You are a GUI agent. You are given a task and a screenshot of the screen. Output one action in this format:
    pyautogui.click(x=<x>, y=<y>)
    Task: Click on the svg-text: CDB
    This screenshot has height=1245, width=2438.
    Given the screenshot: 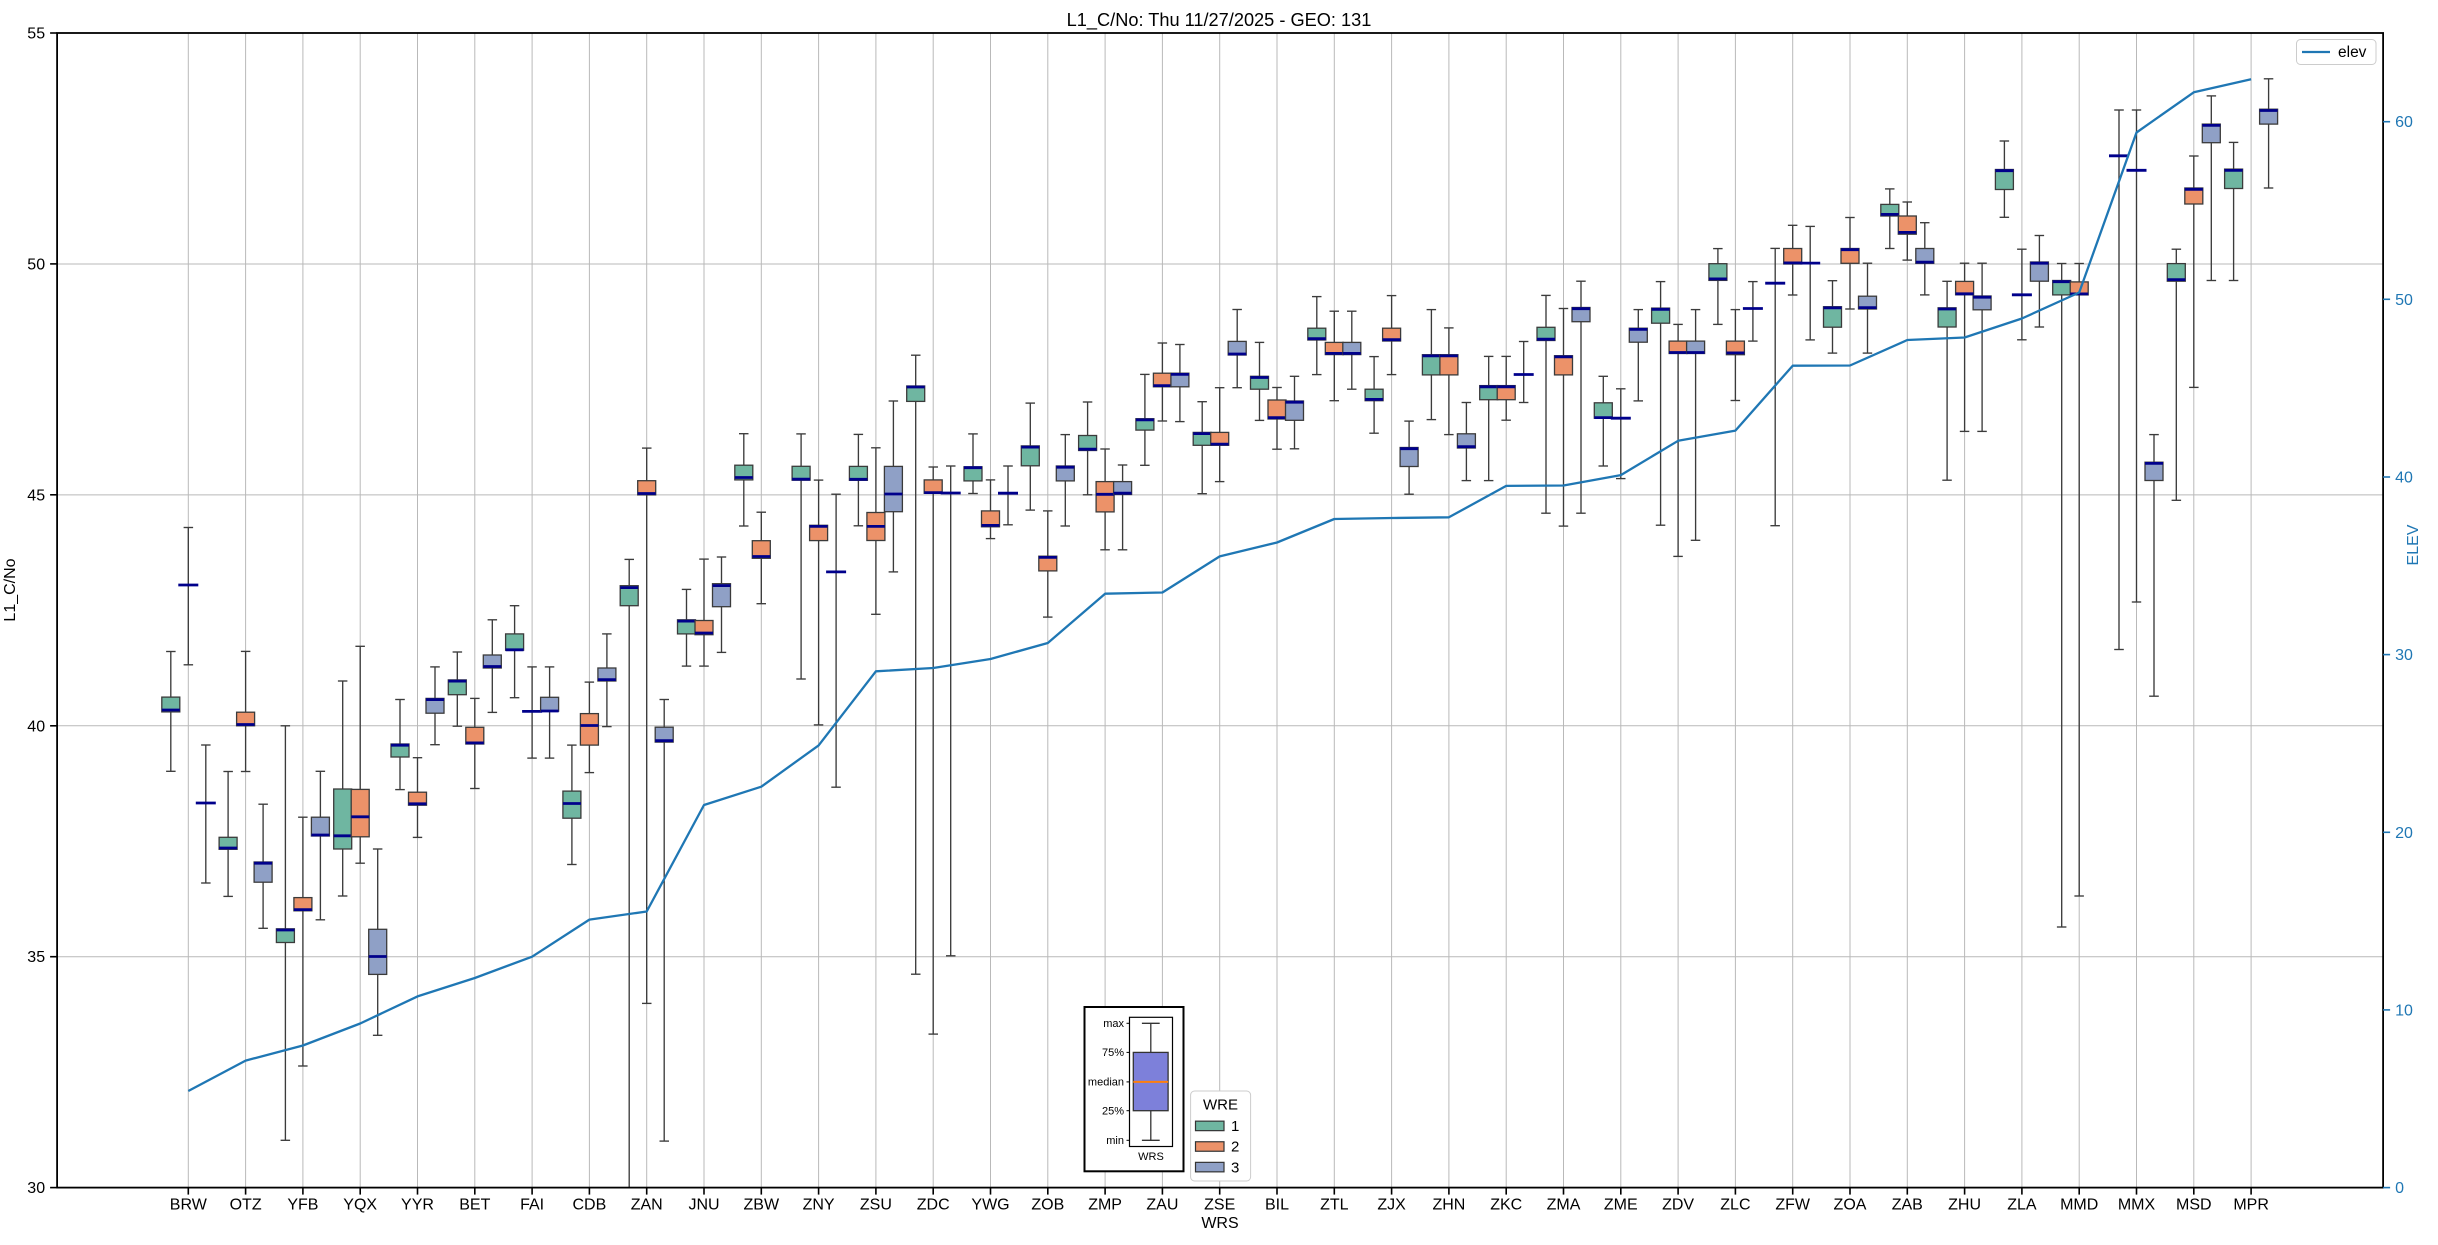 What is the action you would take?
    pyautogui.click(x=590, y=1205)
    